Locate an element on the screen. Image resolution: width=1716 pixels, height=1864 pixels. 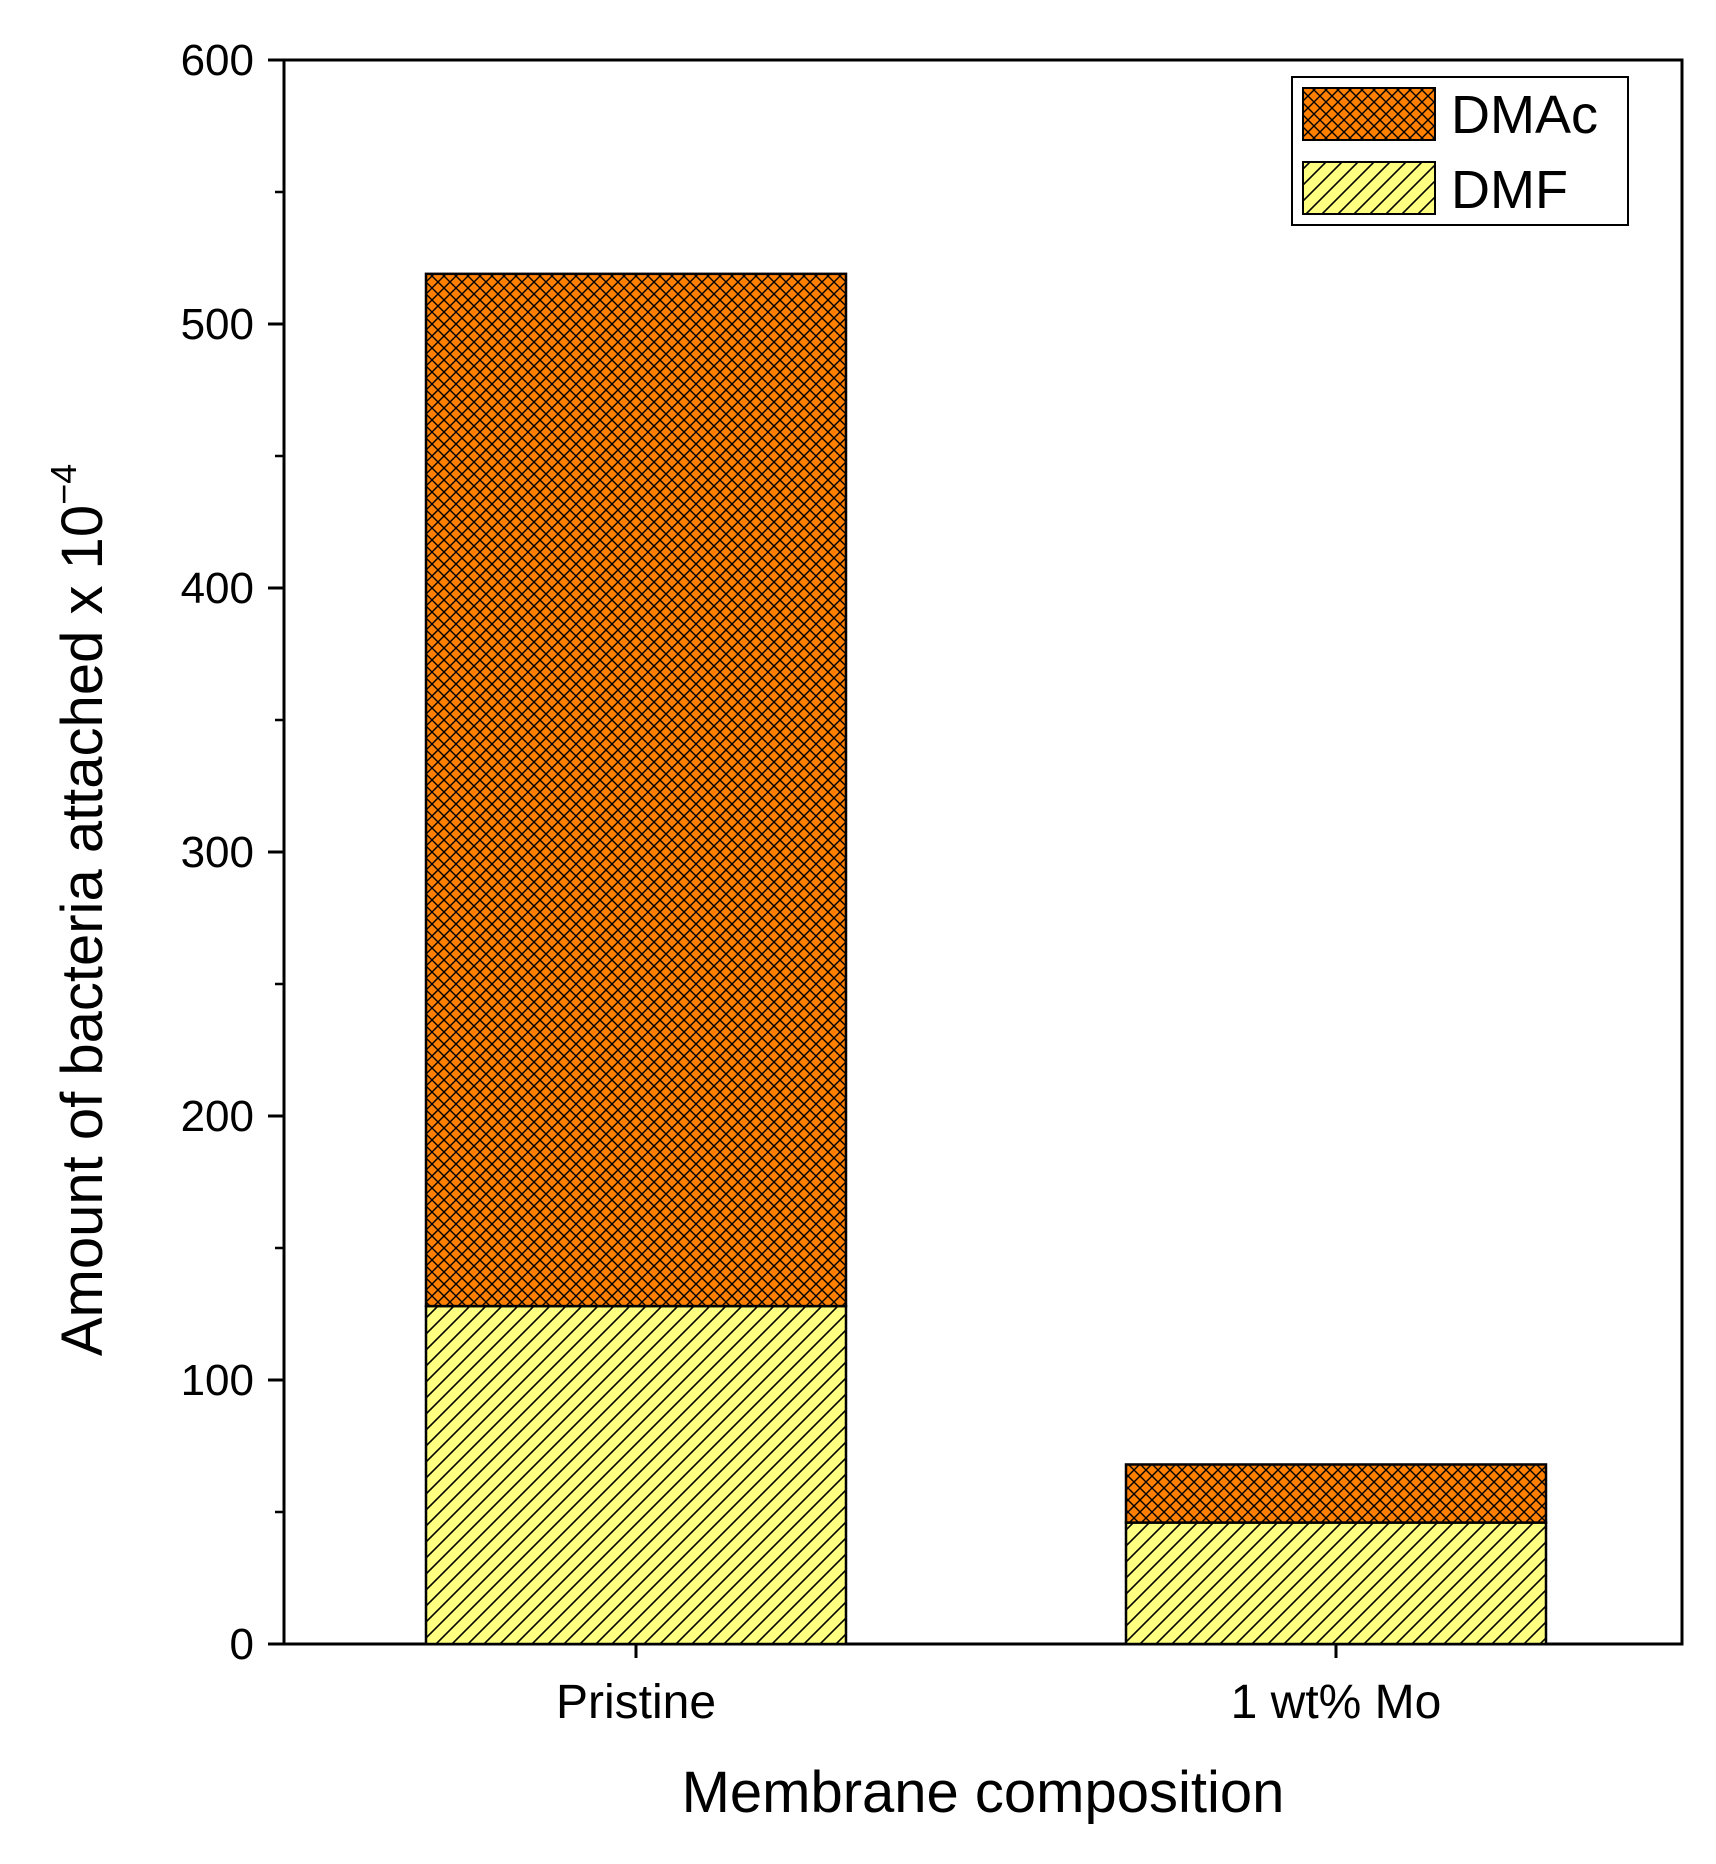
legend-label-dmac: DMAc is located at coordinates (1524, 115).